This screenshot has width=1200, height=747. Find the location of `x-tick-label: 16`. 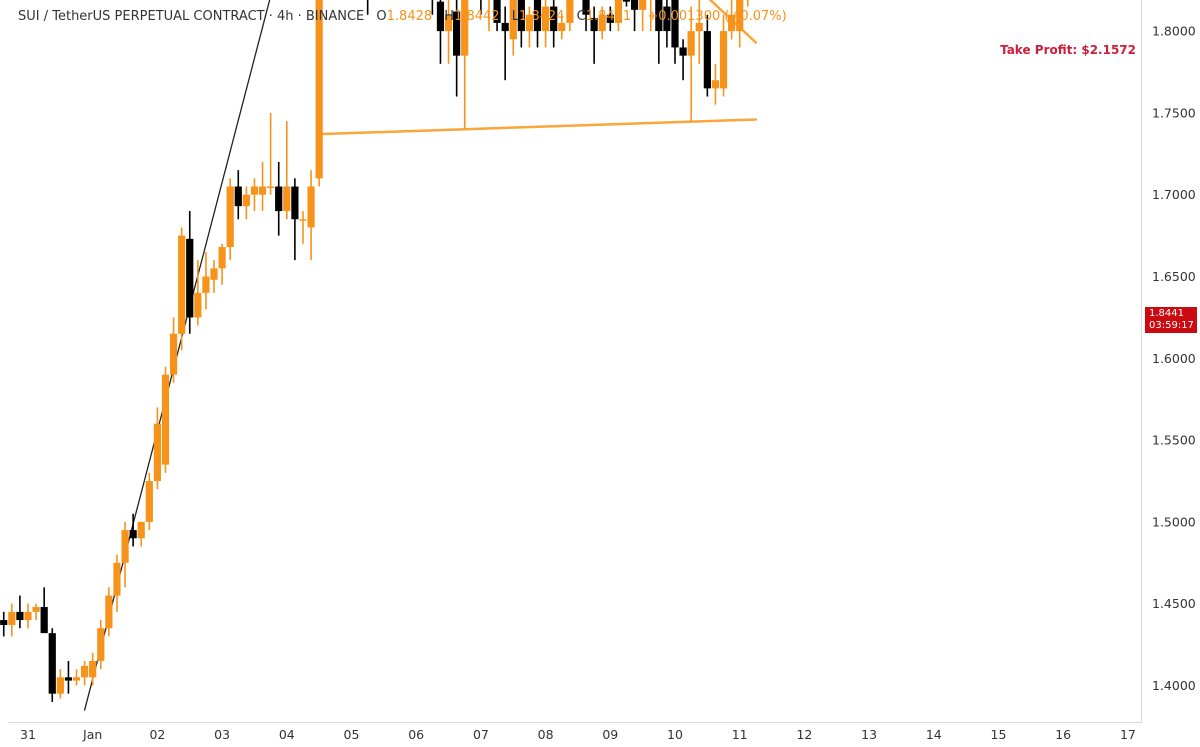

x-tick-label: 16 is located at coordinates (1063, 734).